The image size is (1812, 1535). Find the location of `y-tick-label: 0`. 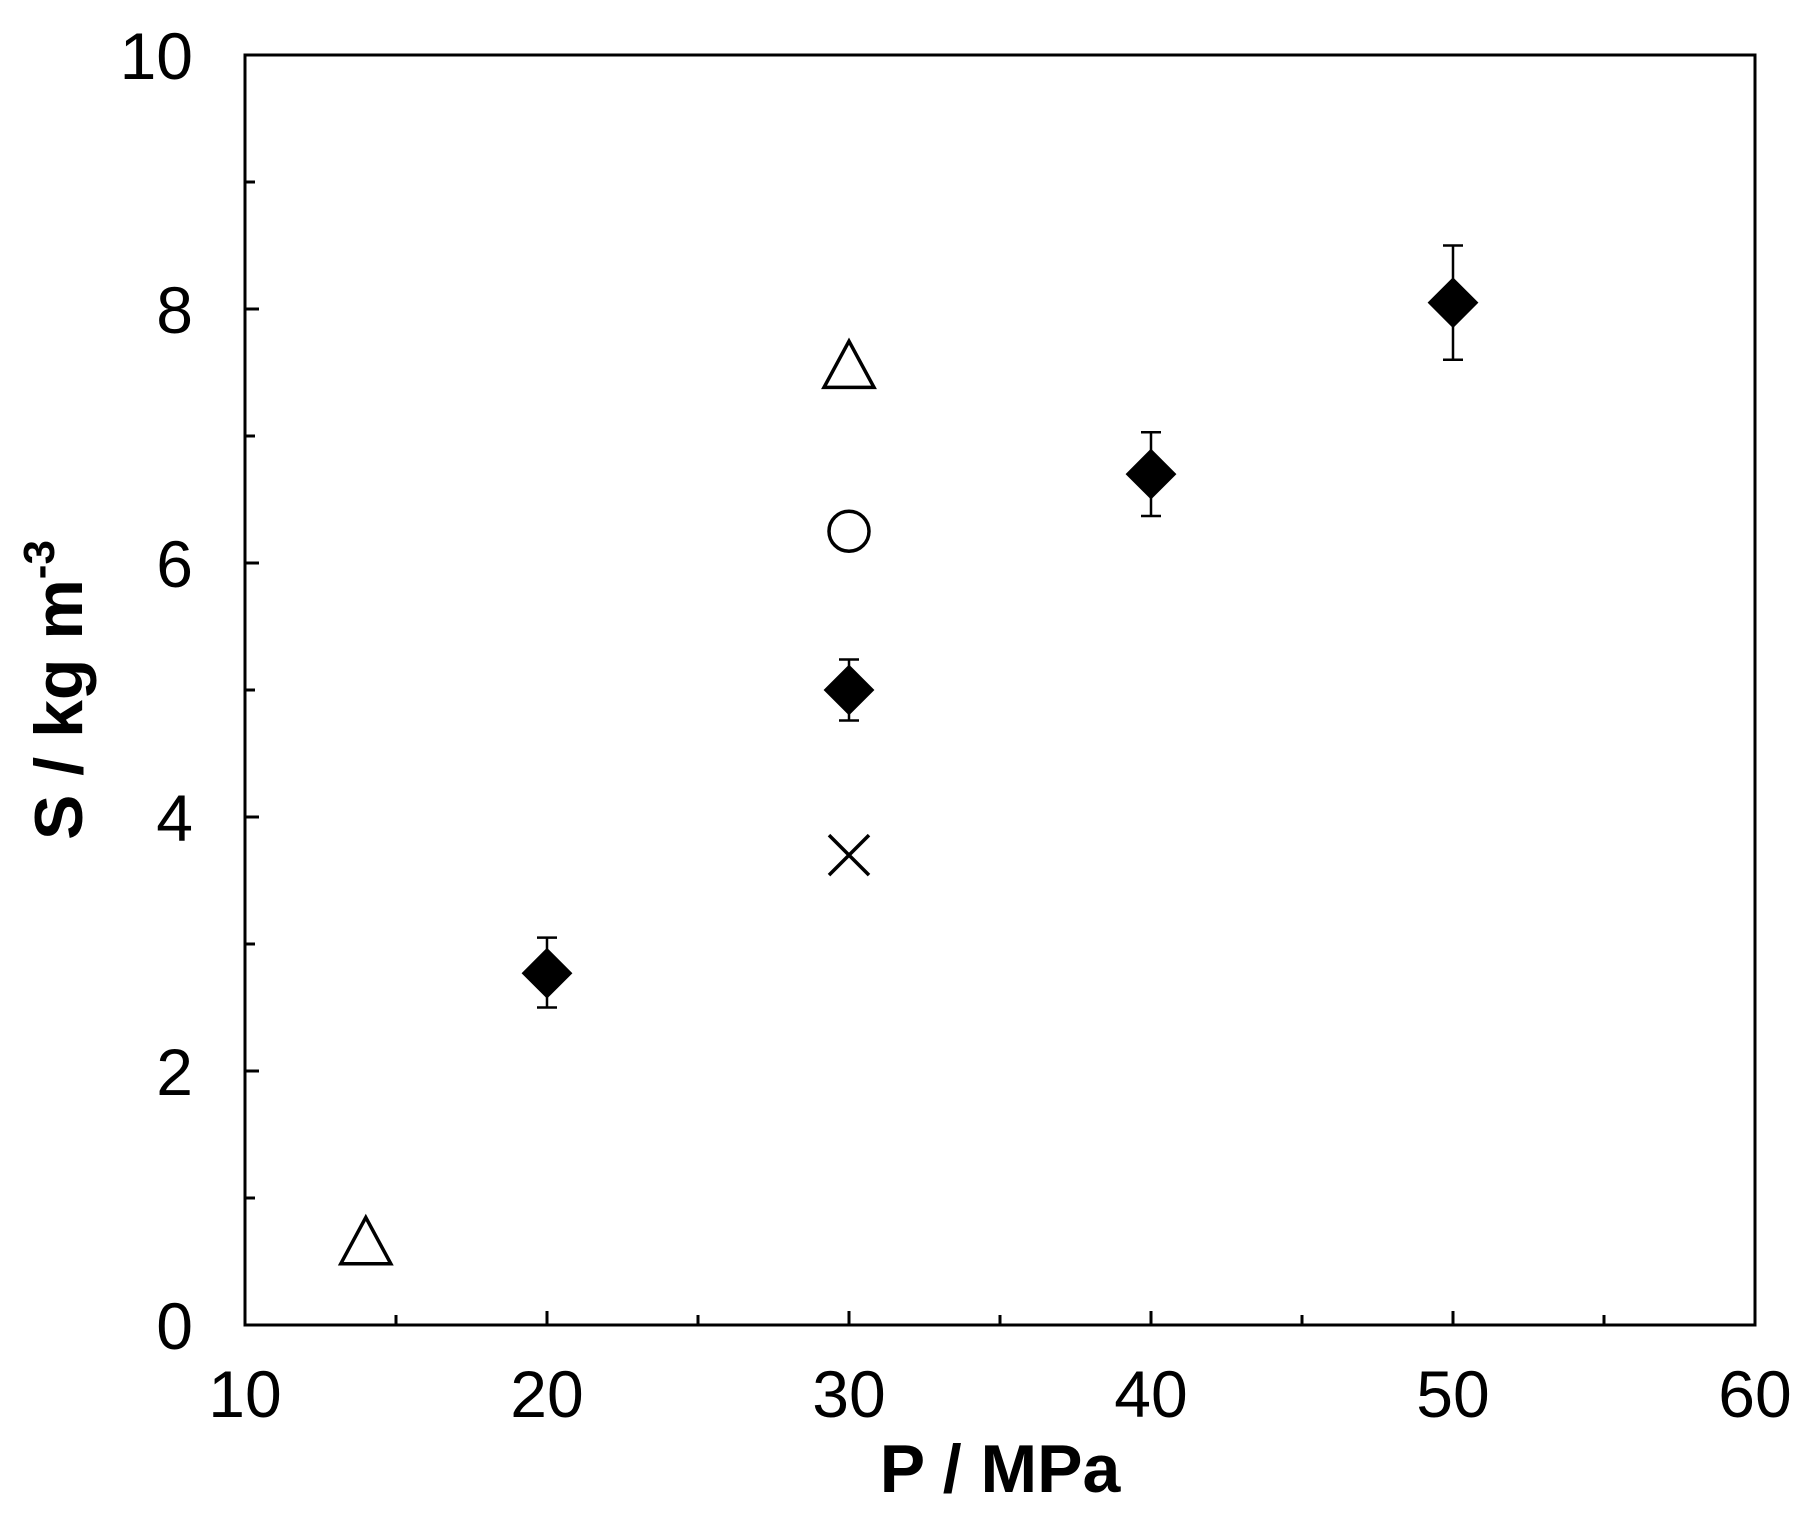

y-tick-label: 0 is located at coordinates (174, 1326).